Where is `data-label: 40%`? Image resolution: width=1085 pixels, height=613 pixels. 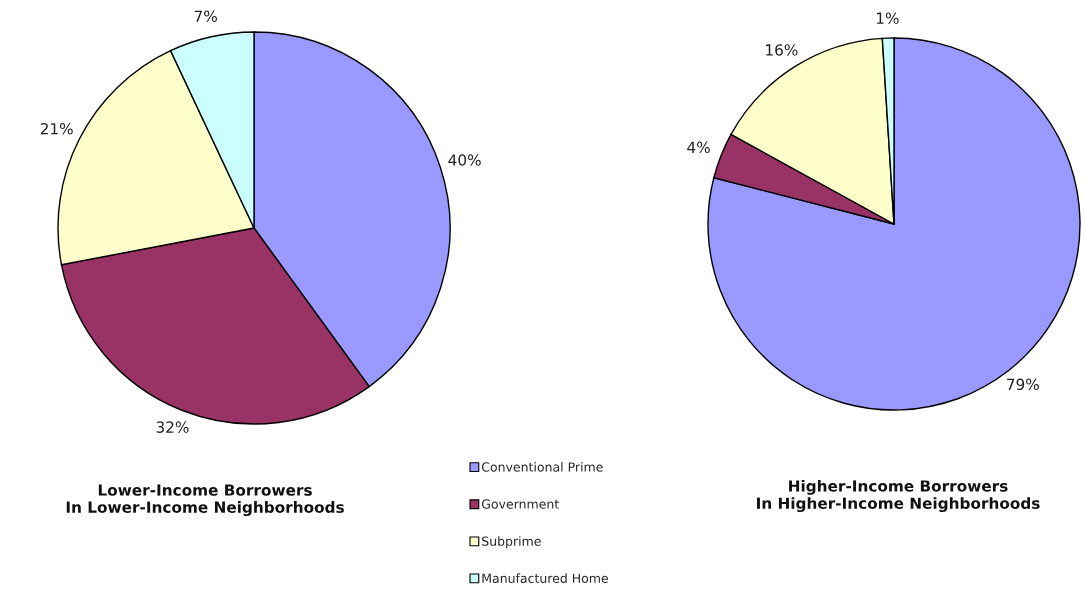 data-label: 40% is located at coordinates (464, 160).